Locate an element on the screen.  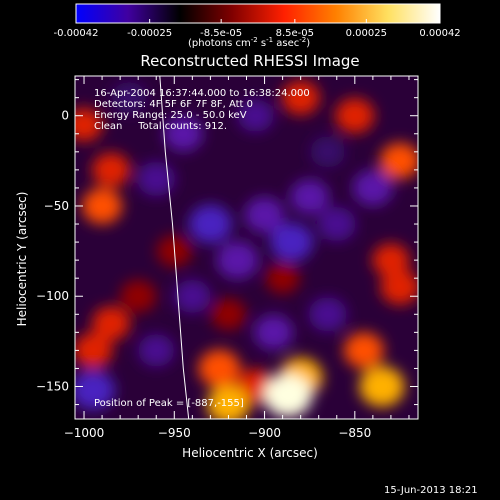
y-tick-label: 0 is located at coordinates (65, 116).